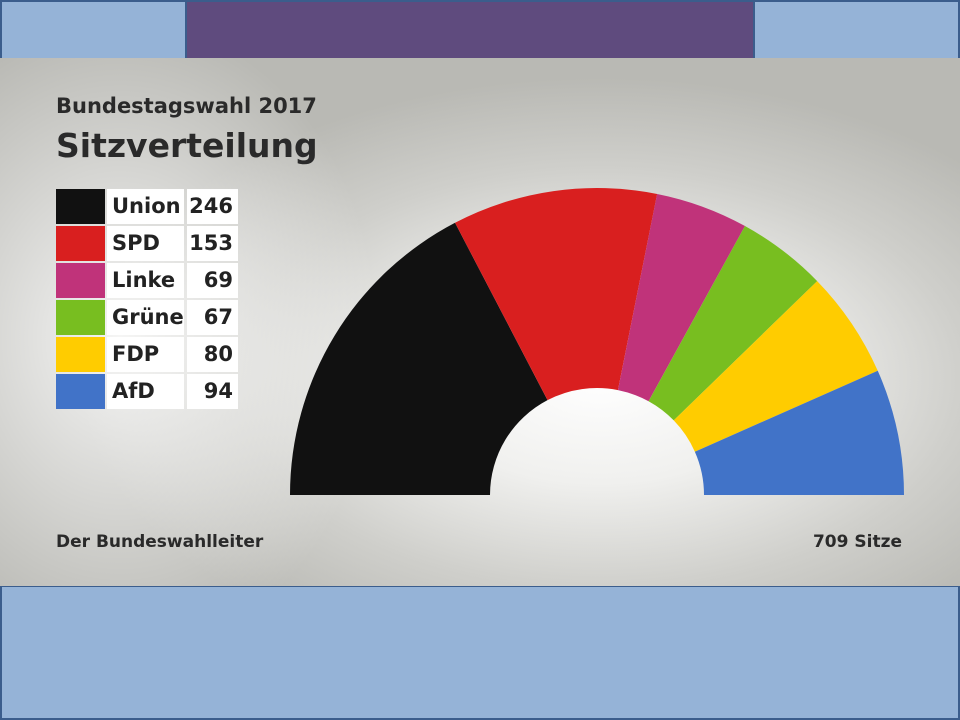  I want to click on legend-label: Linke, so click(145, 280).